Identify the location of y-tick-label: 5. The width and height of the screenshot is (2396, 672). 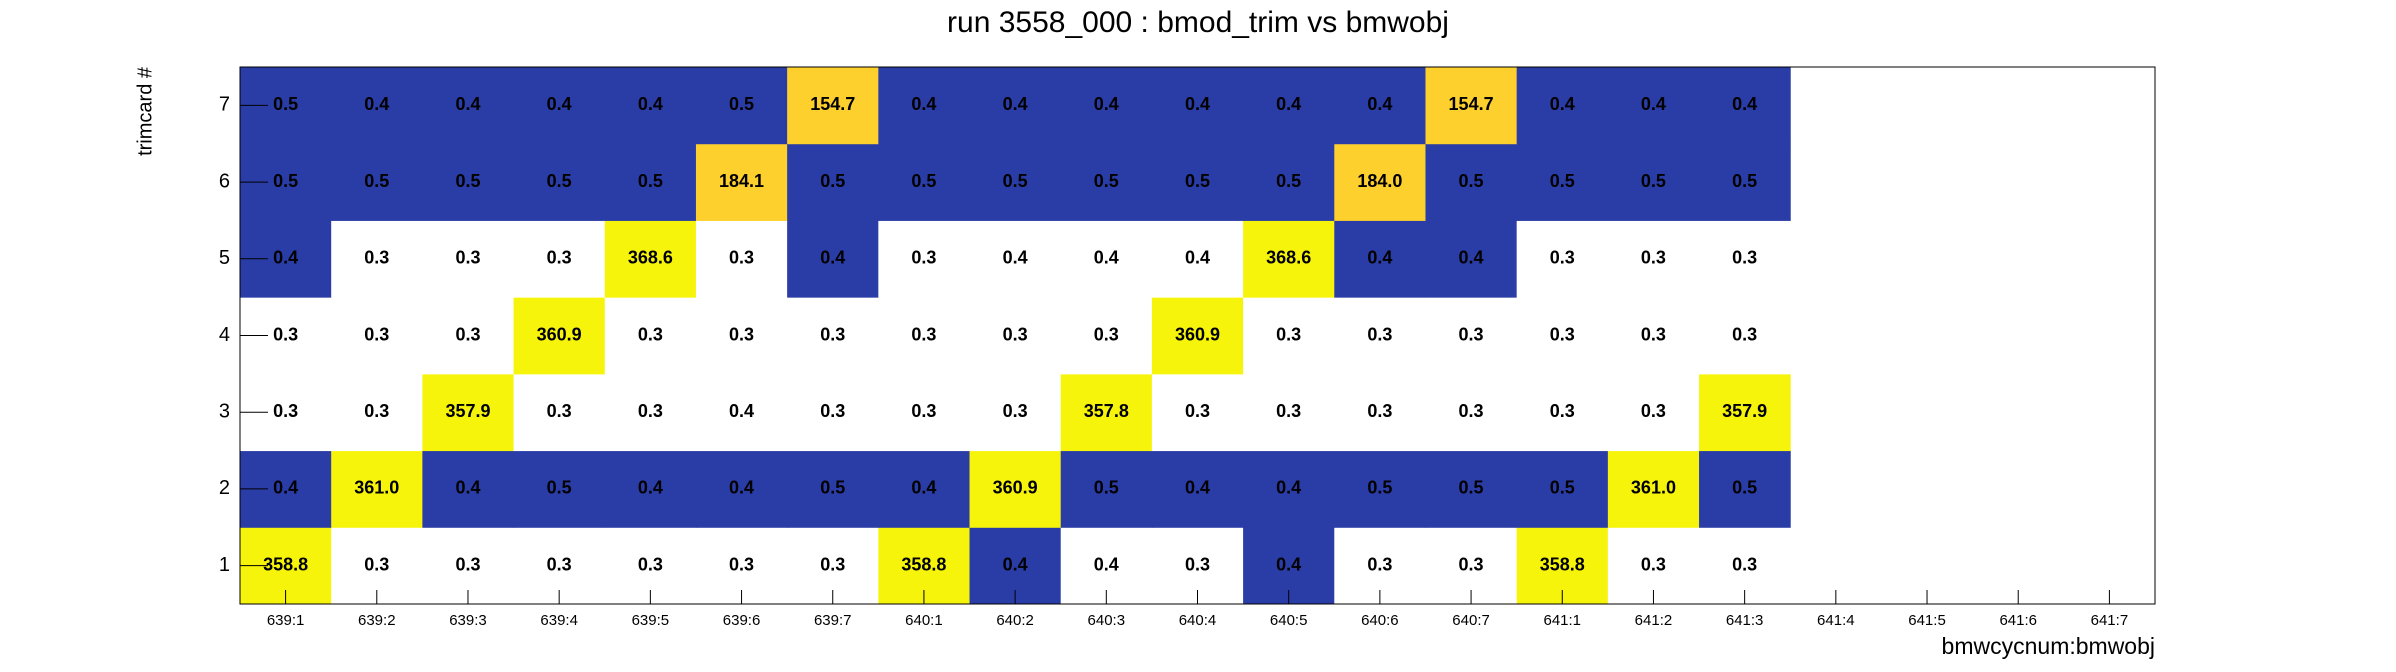
(224, 258).